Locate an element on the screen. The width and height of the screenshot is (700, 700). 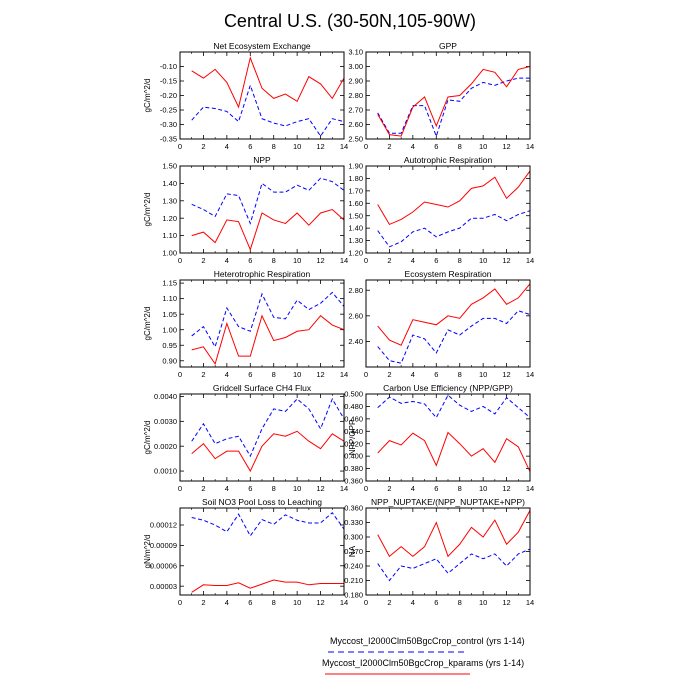
y-tick-label: 0.00006 is located at coordinates (163, 565).